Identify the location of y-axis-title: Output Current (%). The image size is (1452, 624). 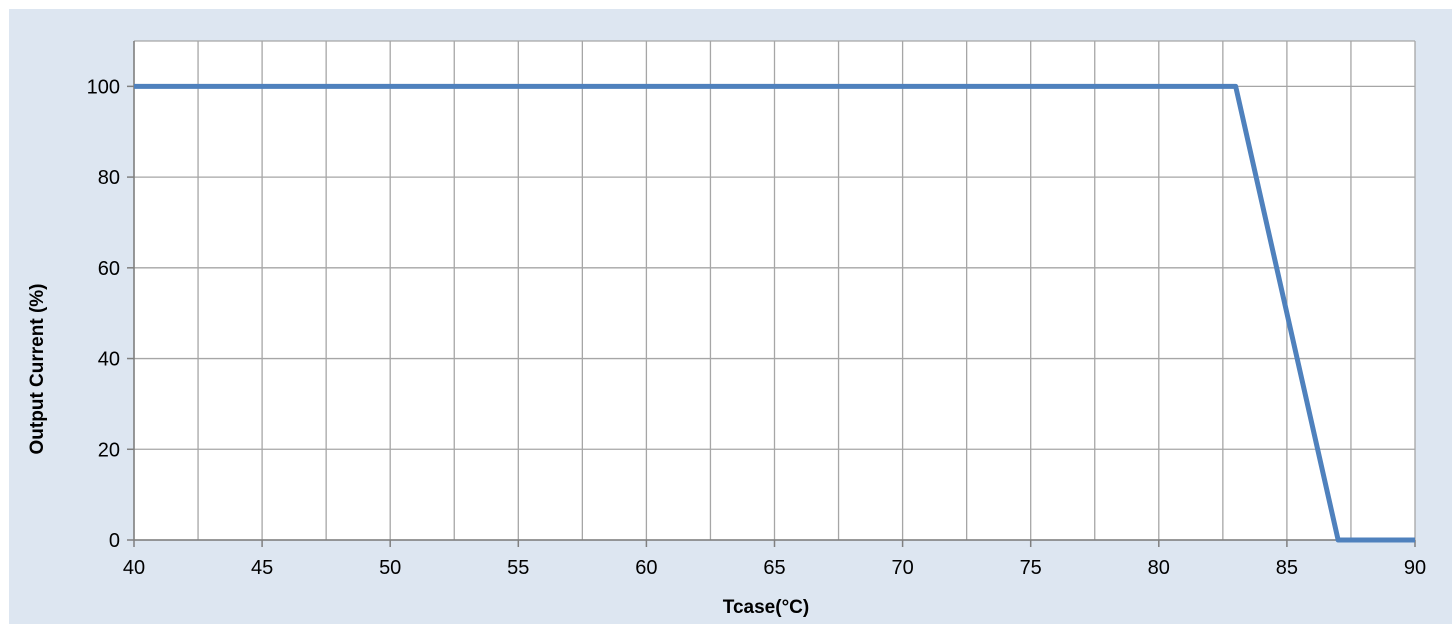
(37, 369).